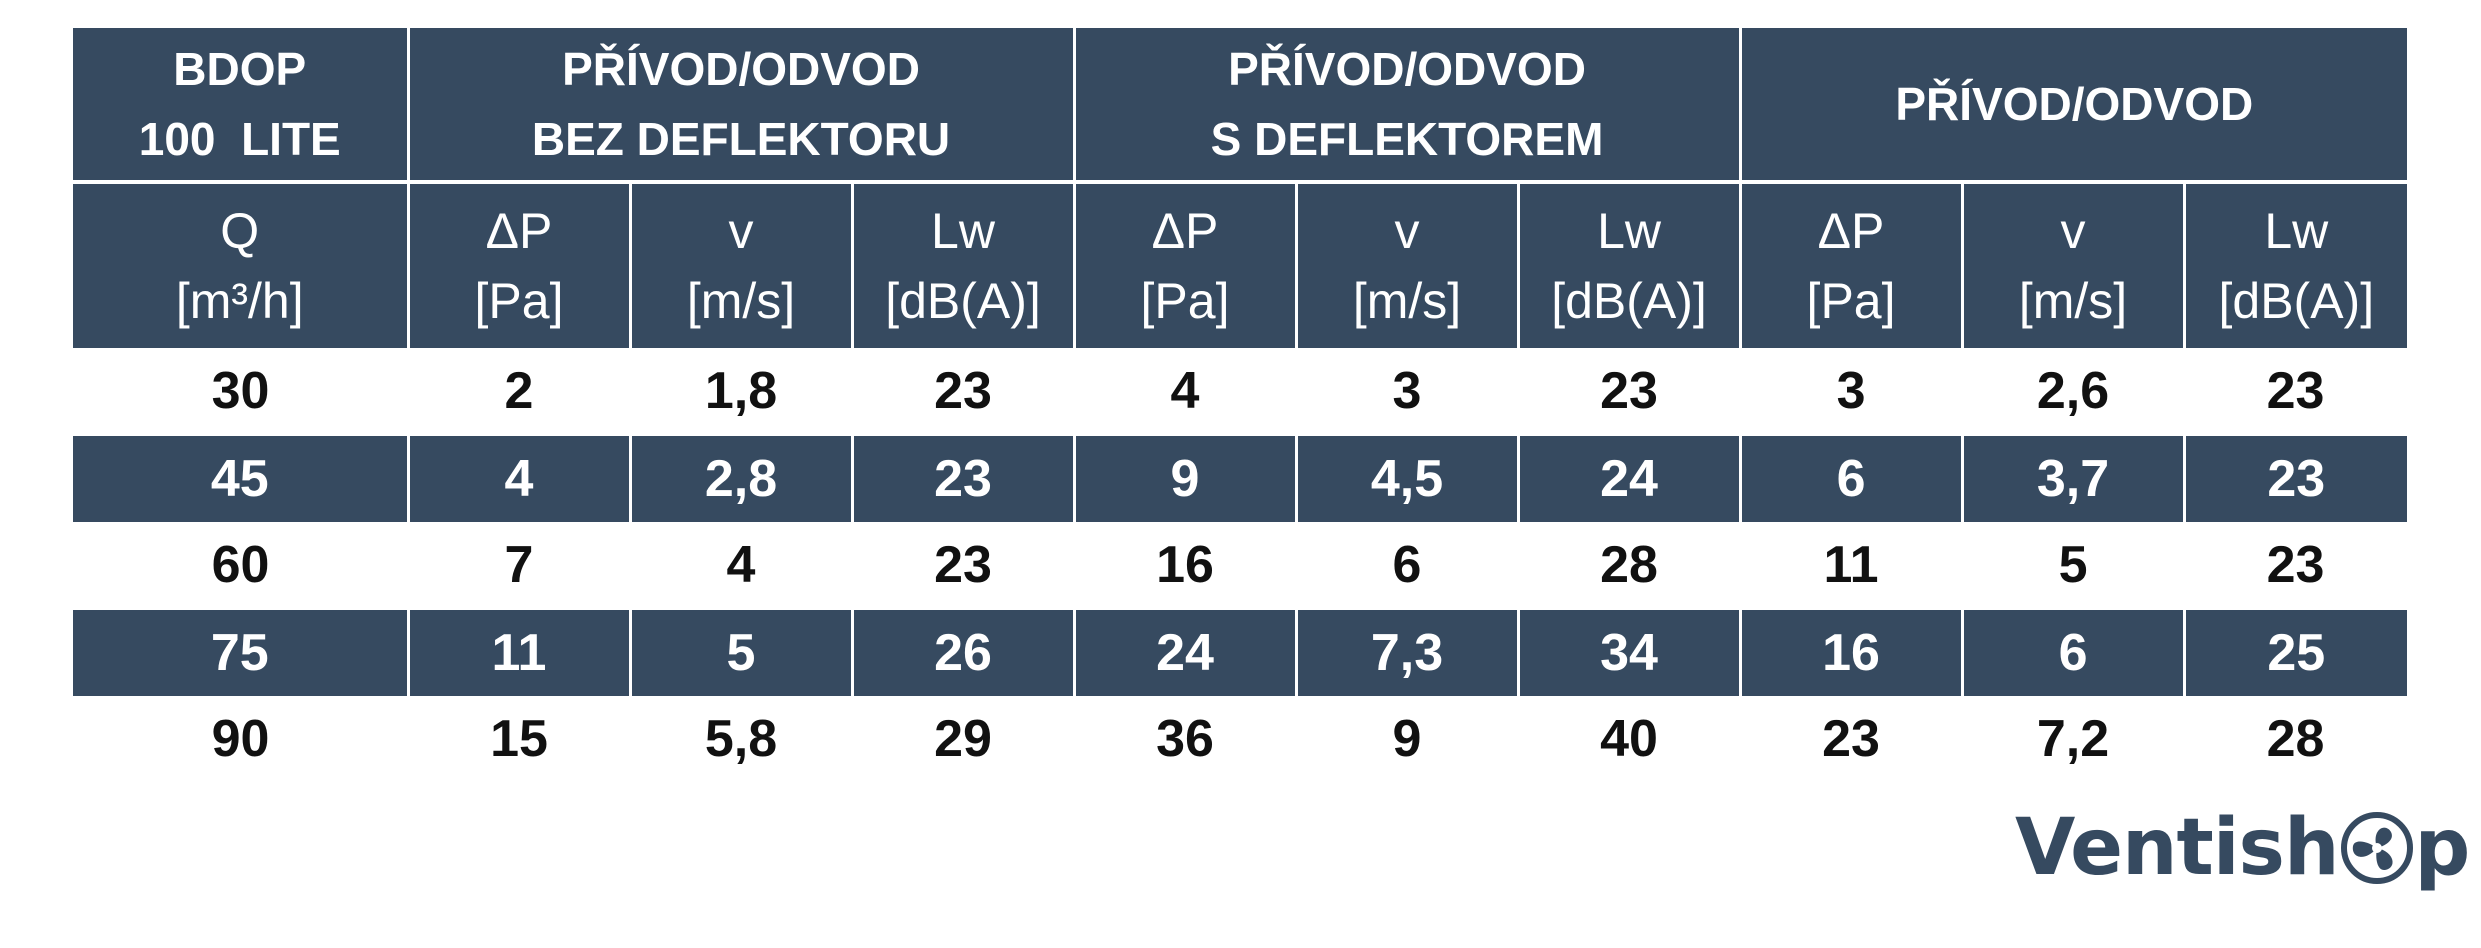  I want to click on model-header: BDOP 100 LITE, so click(240, 106).